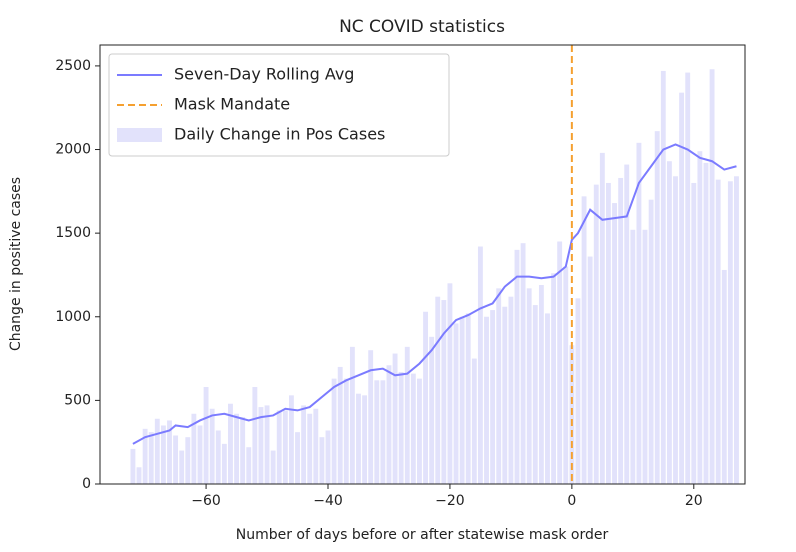 This screenshot has height=552, width=796. What do you see at coordinates (279, 134) in the screenshot?
I see `legend-label: Daily Change in Pos Cases` at bounding box center [279, 134].